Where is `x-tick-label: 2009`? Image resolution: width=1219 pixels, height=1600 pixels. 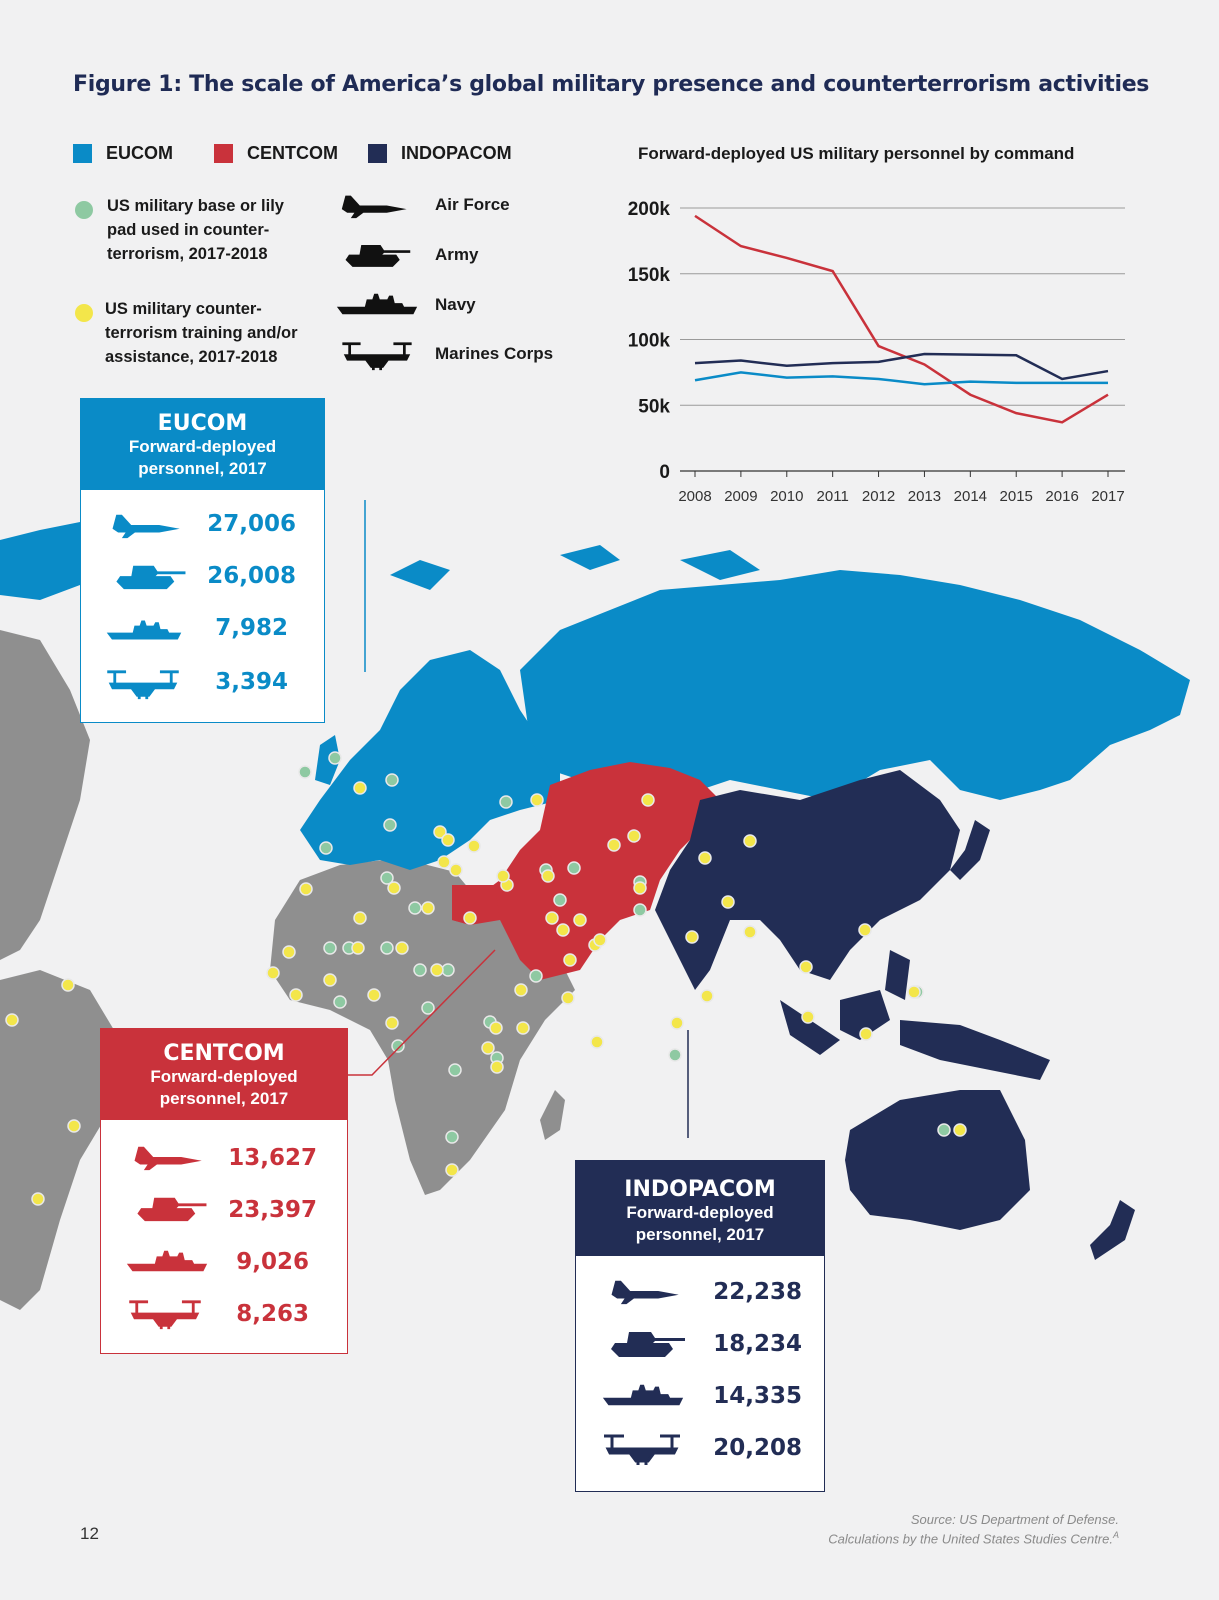
x-tick-label: 2009 is located at coordinates (740, 496).